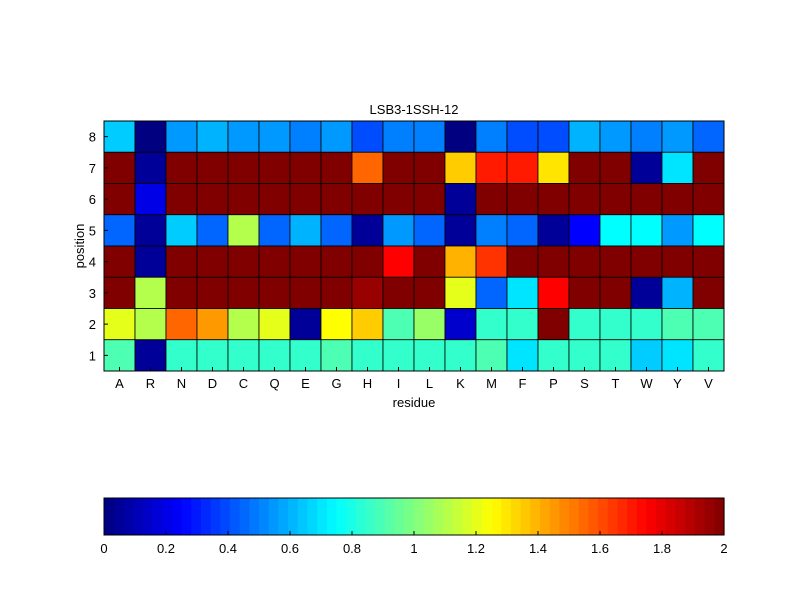  Describe the element at coordinates (646, 136) in the screenshot. I see `heatmap-cell-8-W` at that location.